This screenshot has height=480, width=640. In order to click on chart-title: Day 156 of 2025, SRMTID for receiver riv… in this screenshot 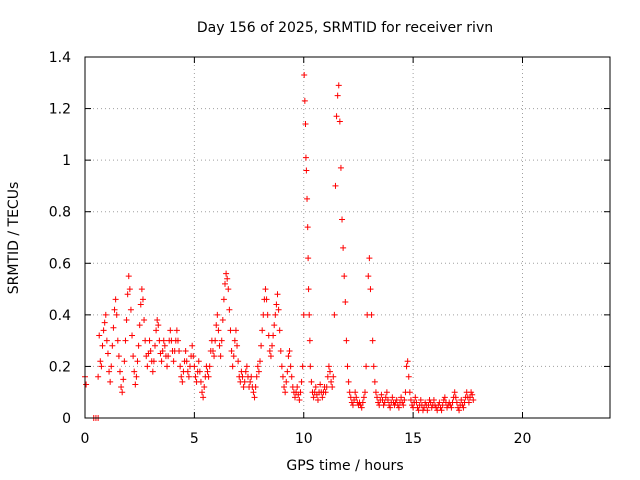, I will do `click(345, 28)`.